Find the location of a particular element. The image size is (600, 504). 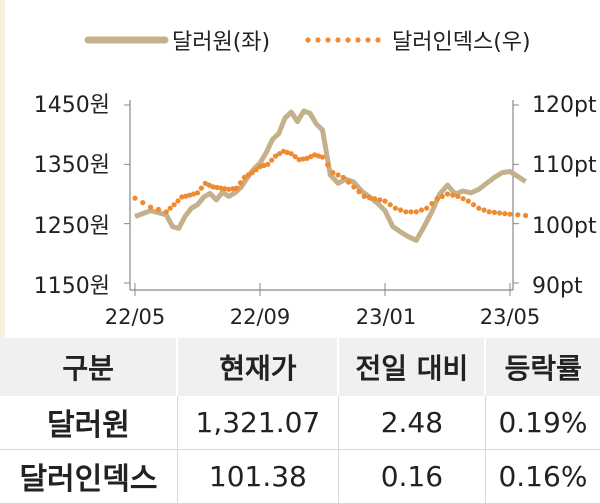

legend-label-series-1: 달러원(좌) is located at coordinates (221, 42).